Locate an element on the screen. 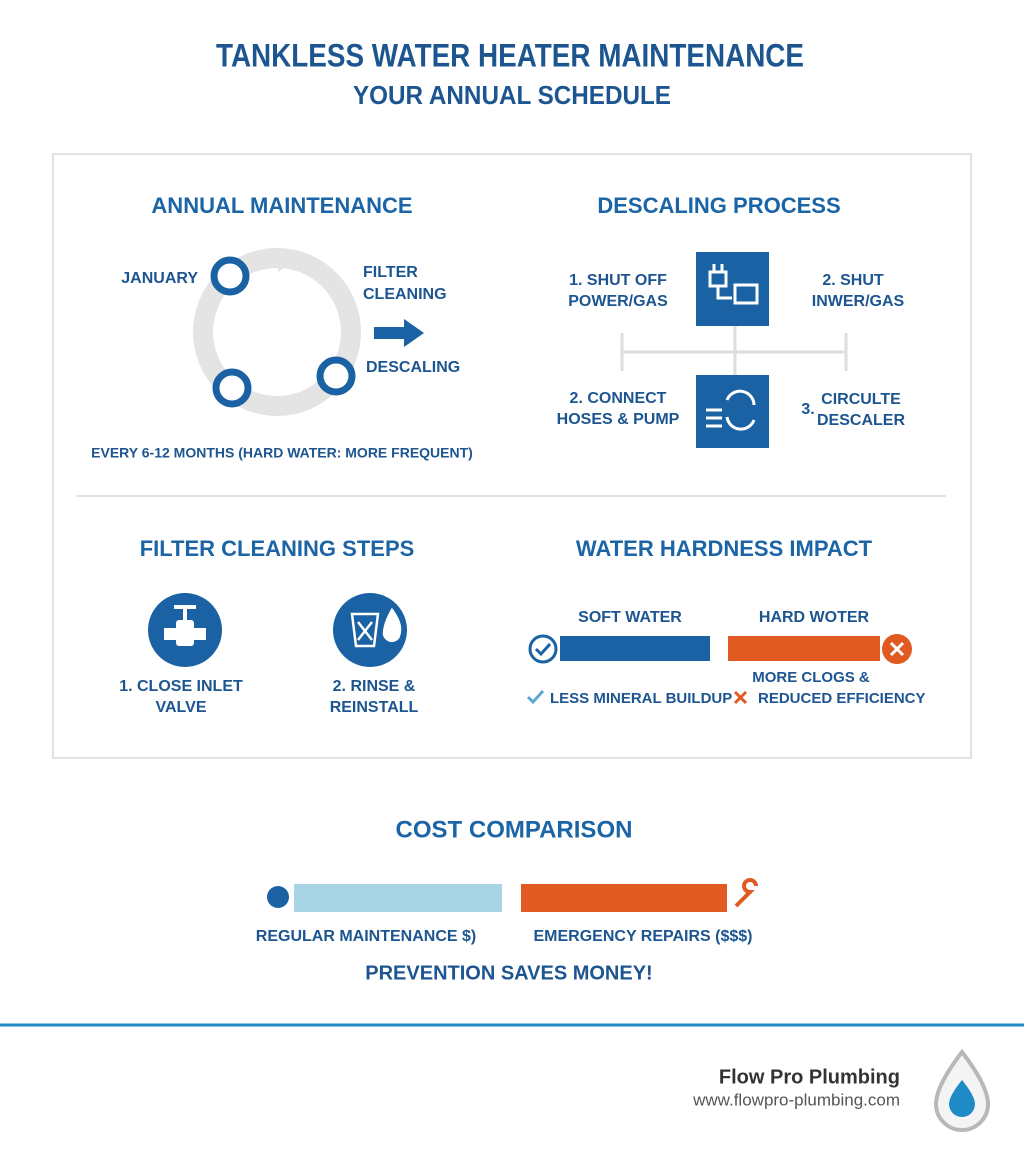 The width and height of the screenshot is (1024, 1154). section-title: FILTER CLEANING STEPS is located at coordinates (277, 548).